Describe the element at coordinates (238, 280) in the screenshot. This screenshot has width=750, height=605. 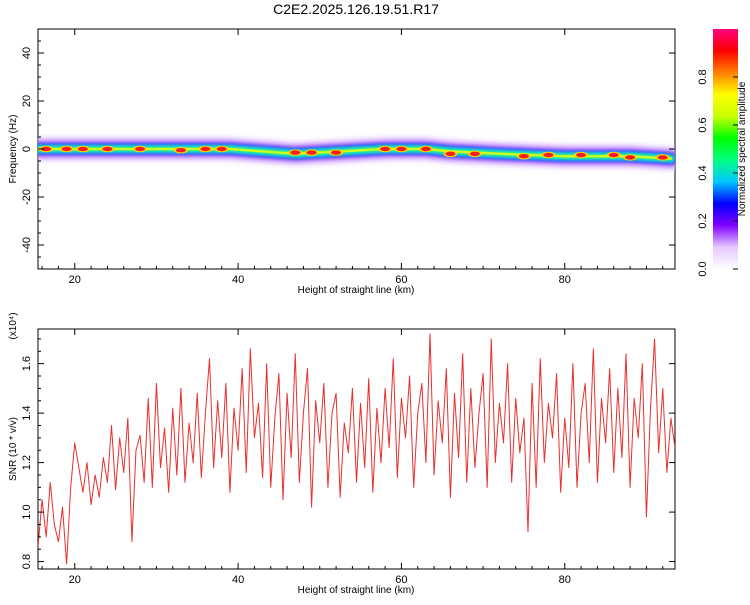
I see `spectrogram-x-tick-label: 40` at that location.